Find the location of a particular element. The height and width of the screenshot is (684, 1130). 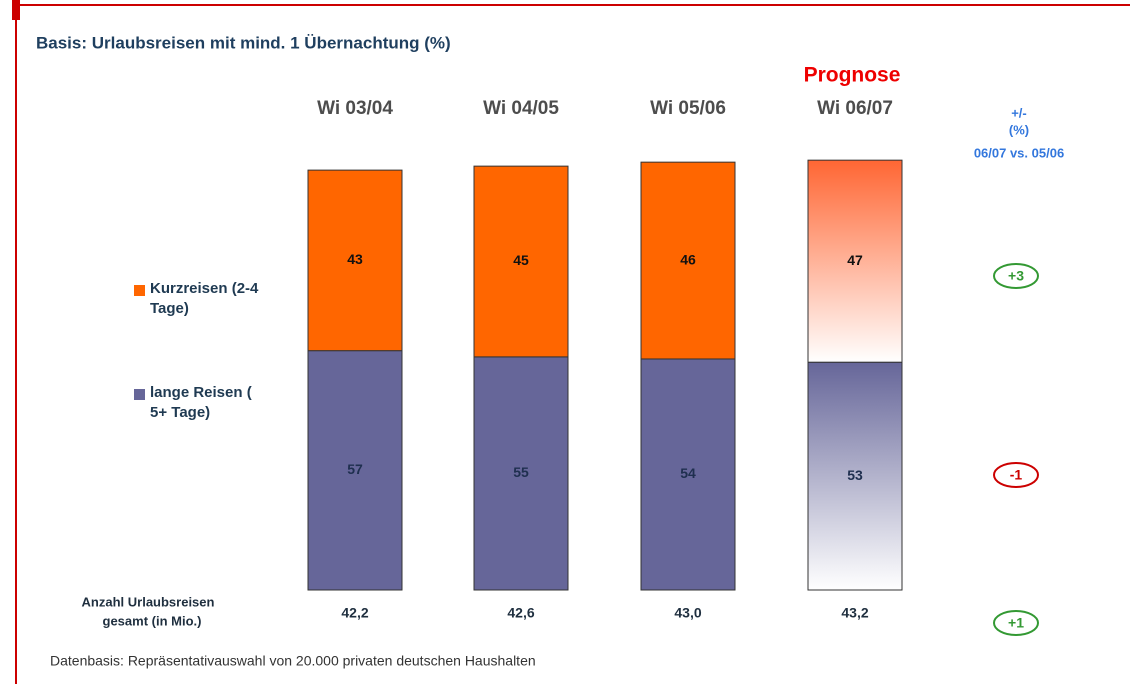

change-header: (%) is located at coordinates (1019, 129).